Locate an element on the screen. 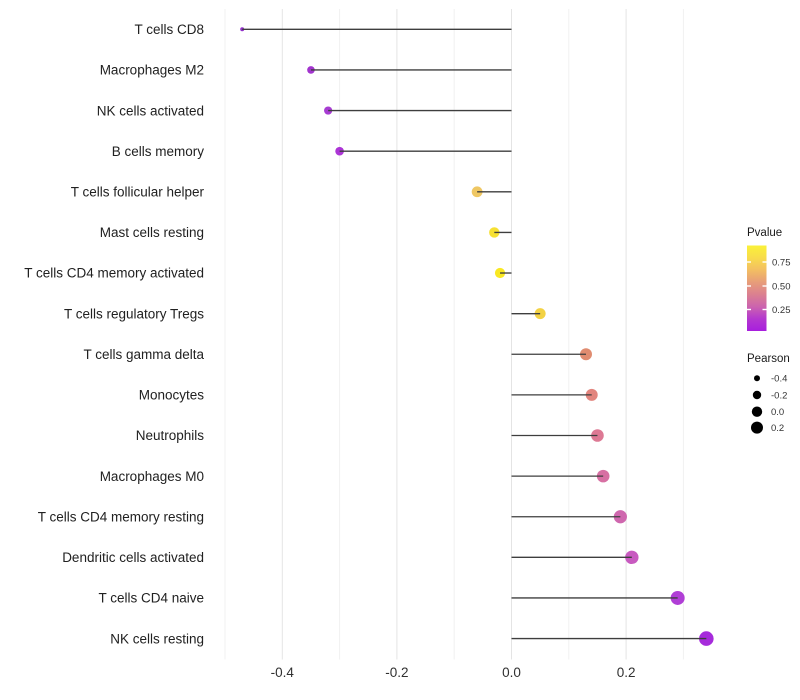 Image resolution: width=800 pixels, height=700 pixels. y-axis-label: T cells CD4 naive is located at coordinates (151, 598).